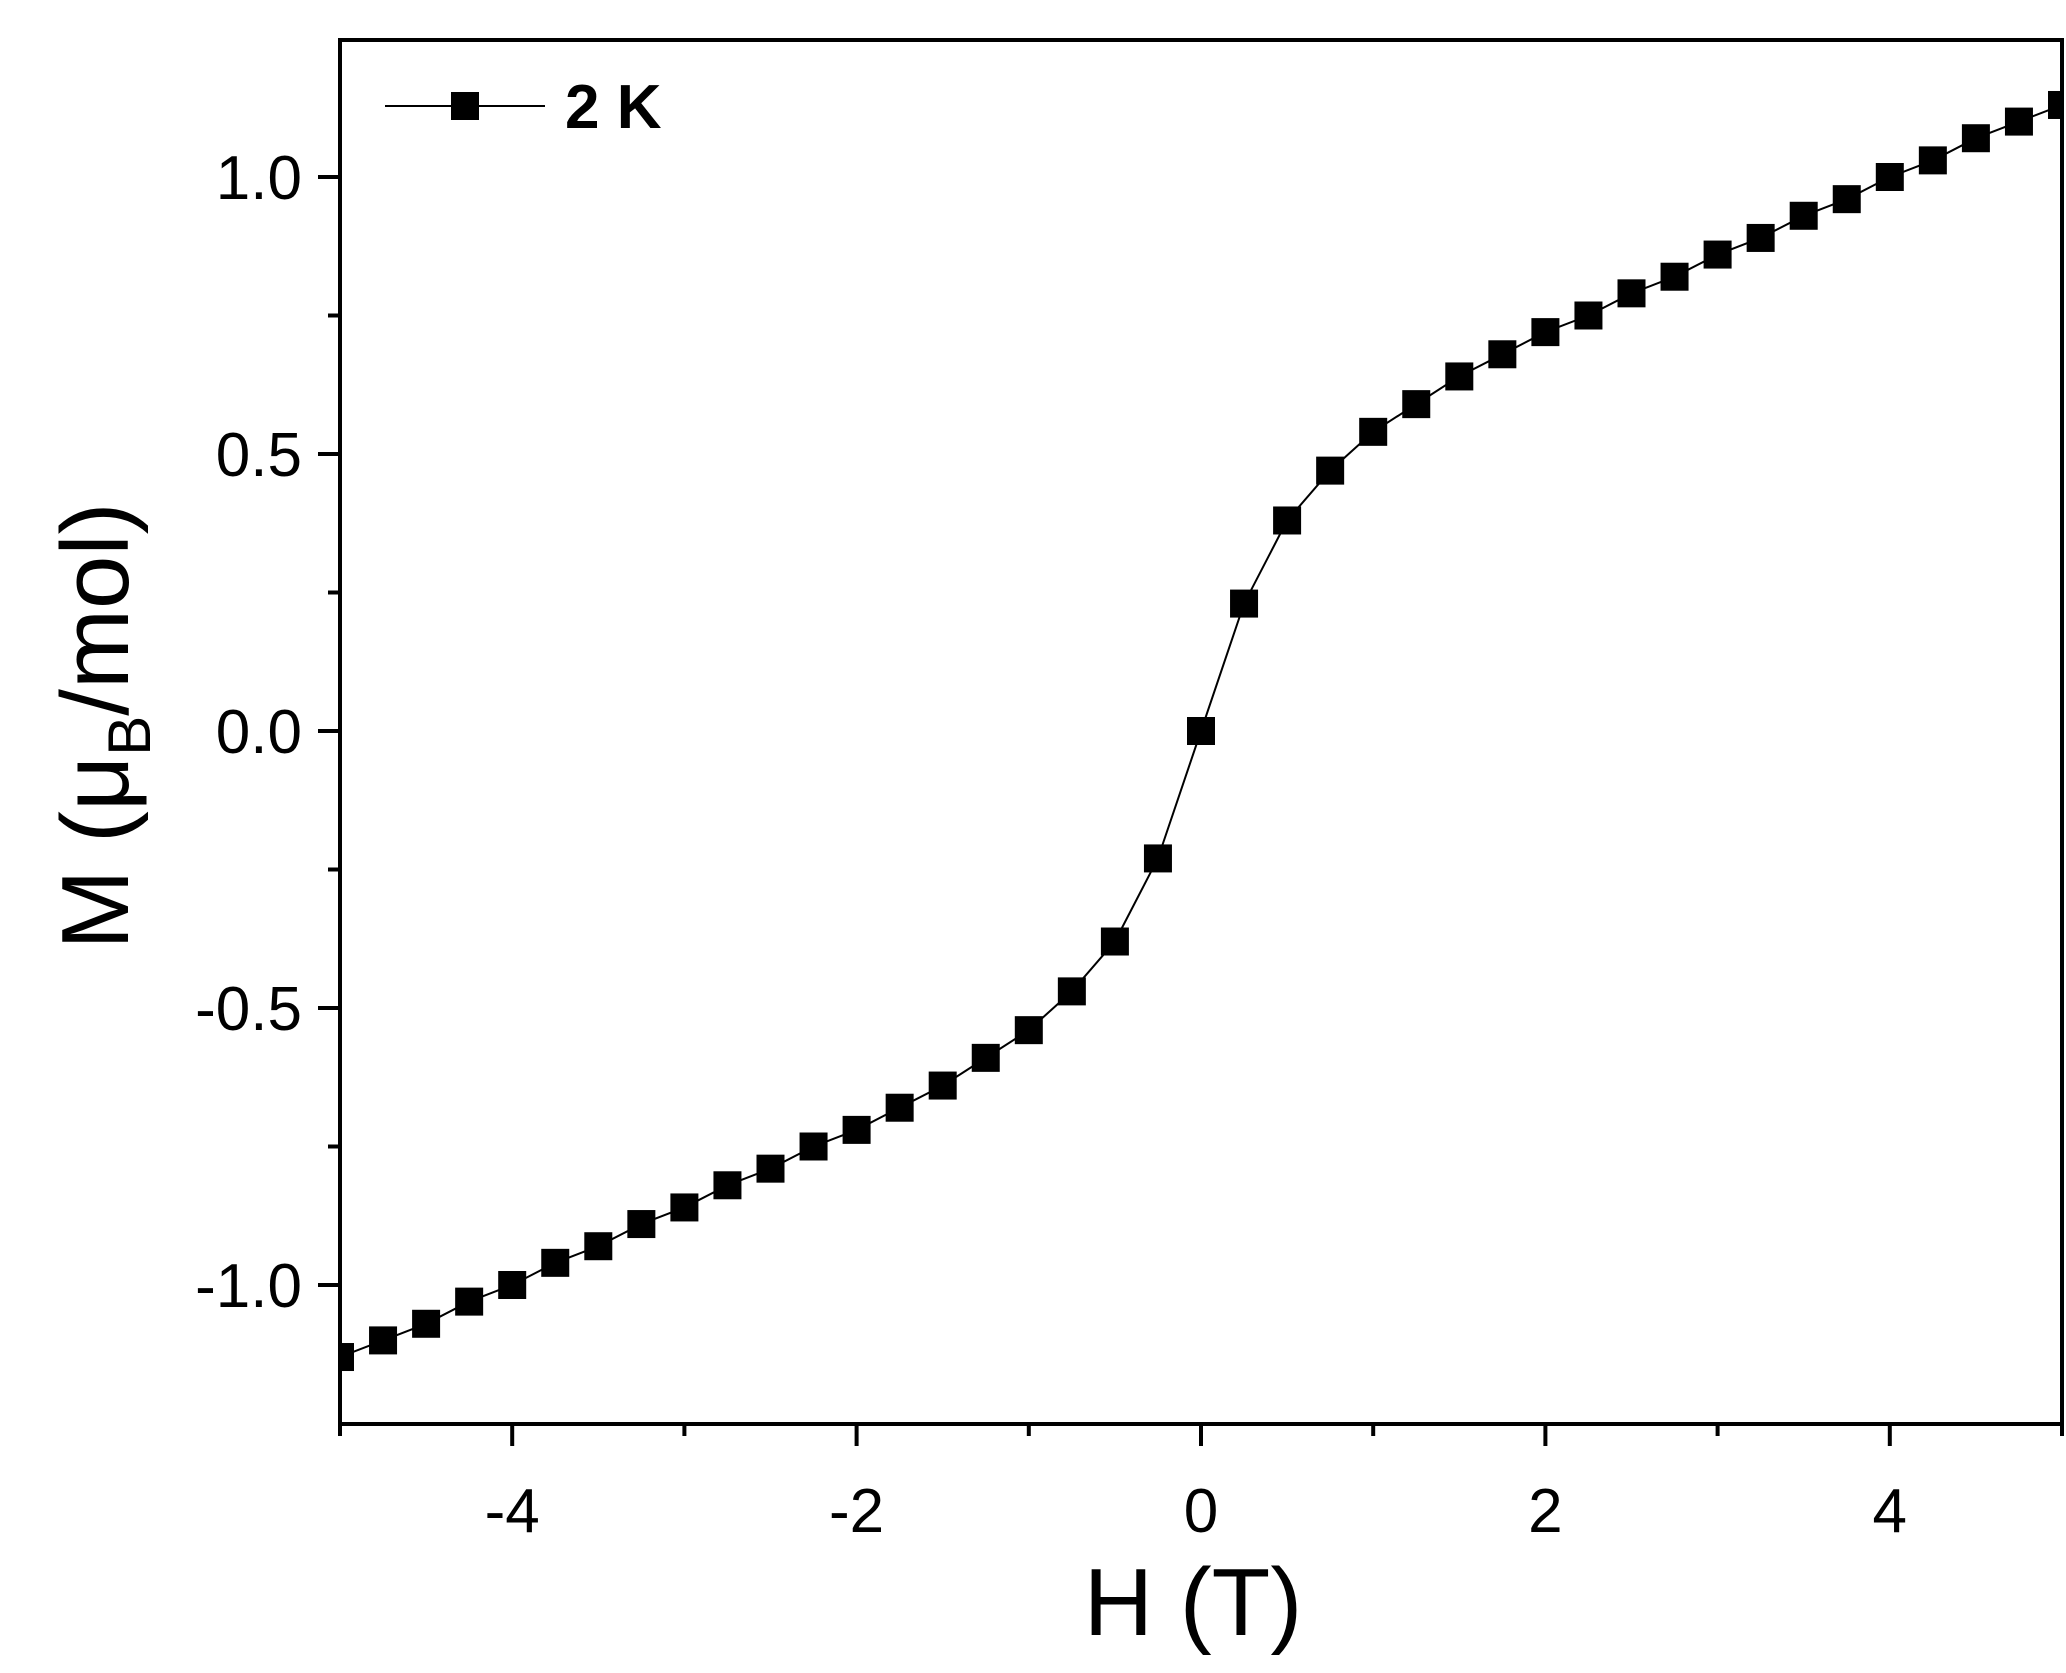  Describe the element at coordinates (613, 107) in the screenshot. I see `legend-label: 2 K` at that location.